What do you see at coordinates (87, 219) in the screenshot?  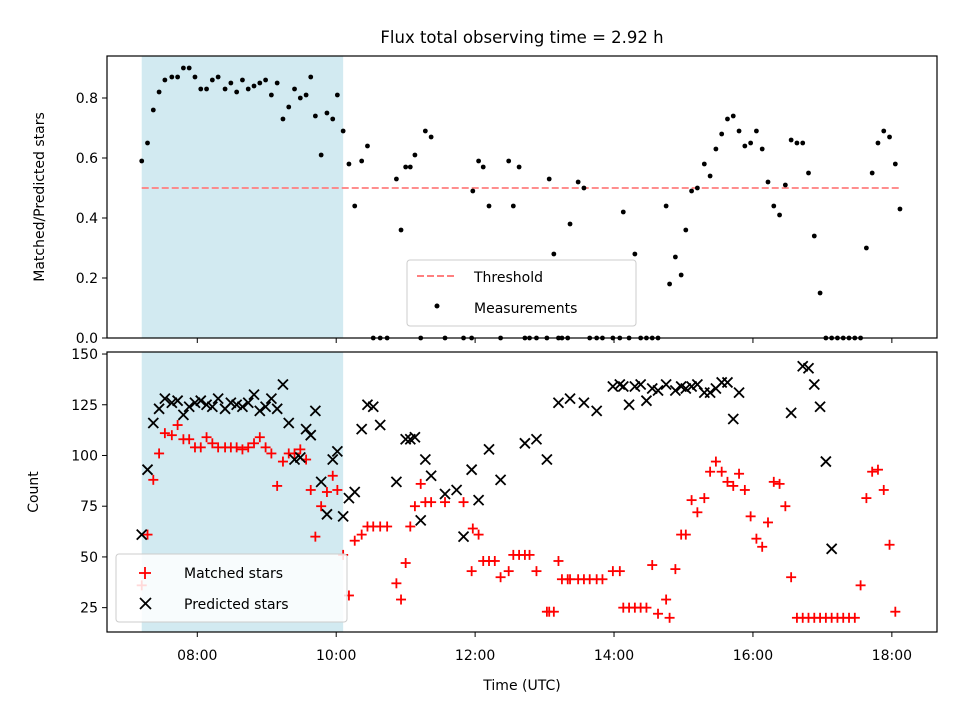 I see `y-tick-label: 0.4` at bounding box center [87, 219].